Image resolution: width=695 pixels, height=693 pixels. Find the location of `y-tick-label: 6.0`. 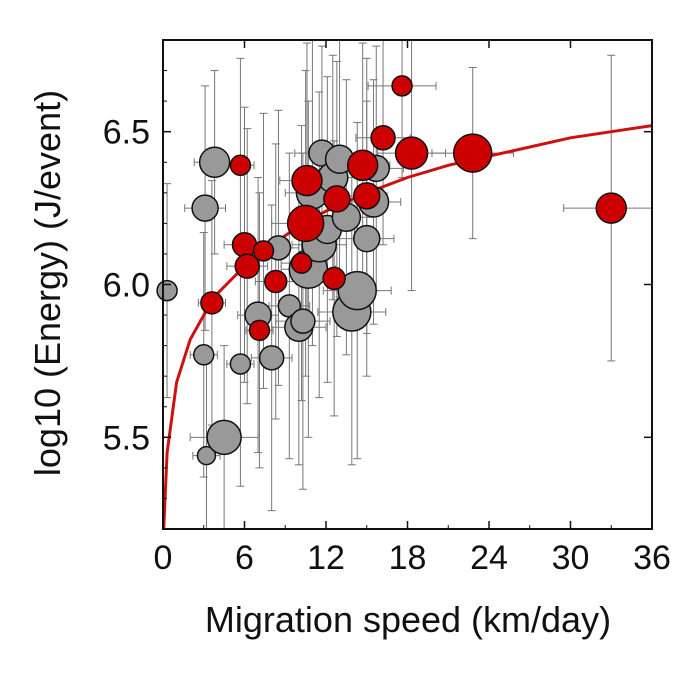

y-tick-label: 6.0 is located at coordinates (126, 286).